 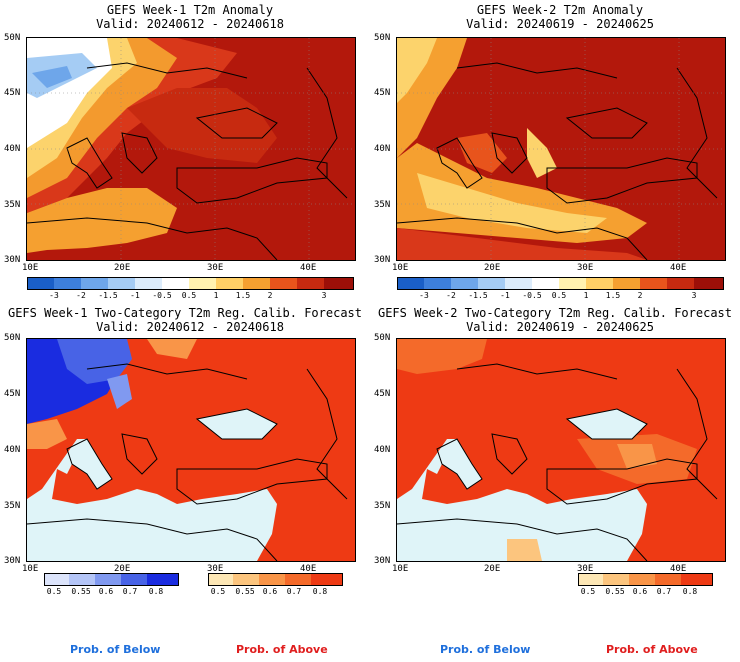 What do you see at coordinates (282, 649) in the screenshot?
I see `prob-above-label: Prob. of Above` at bounding box center [282, 649].